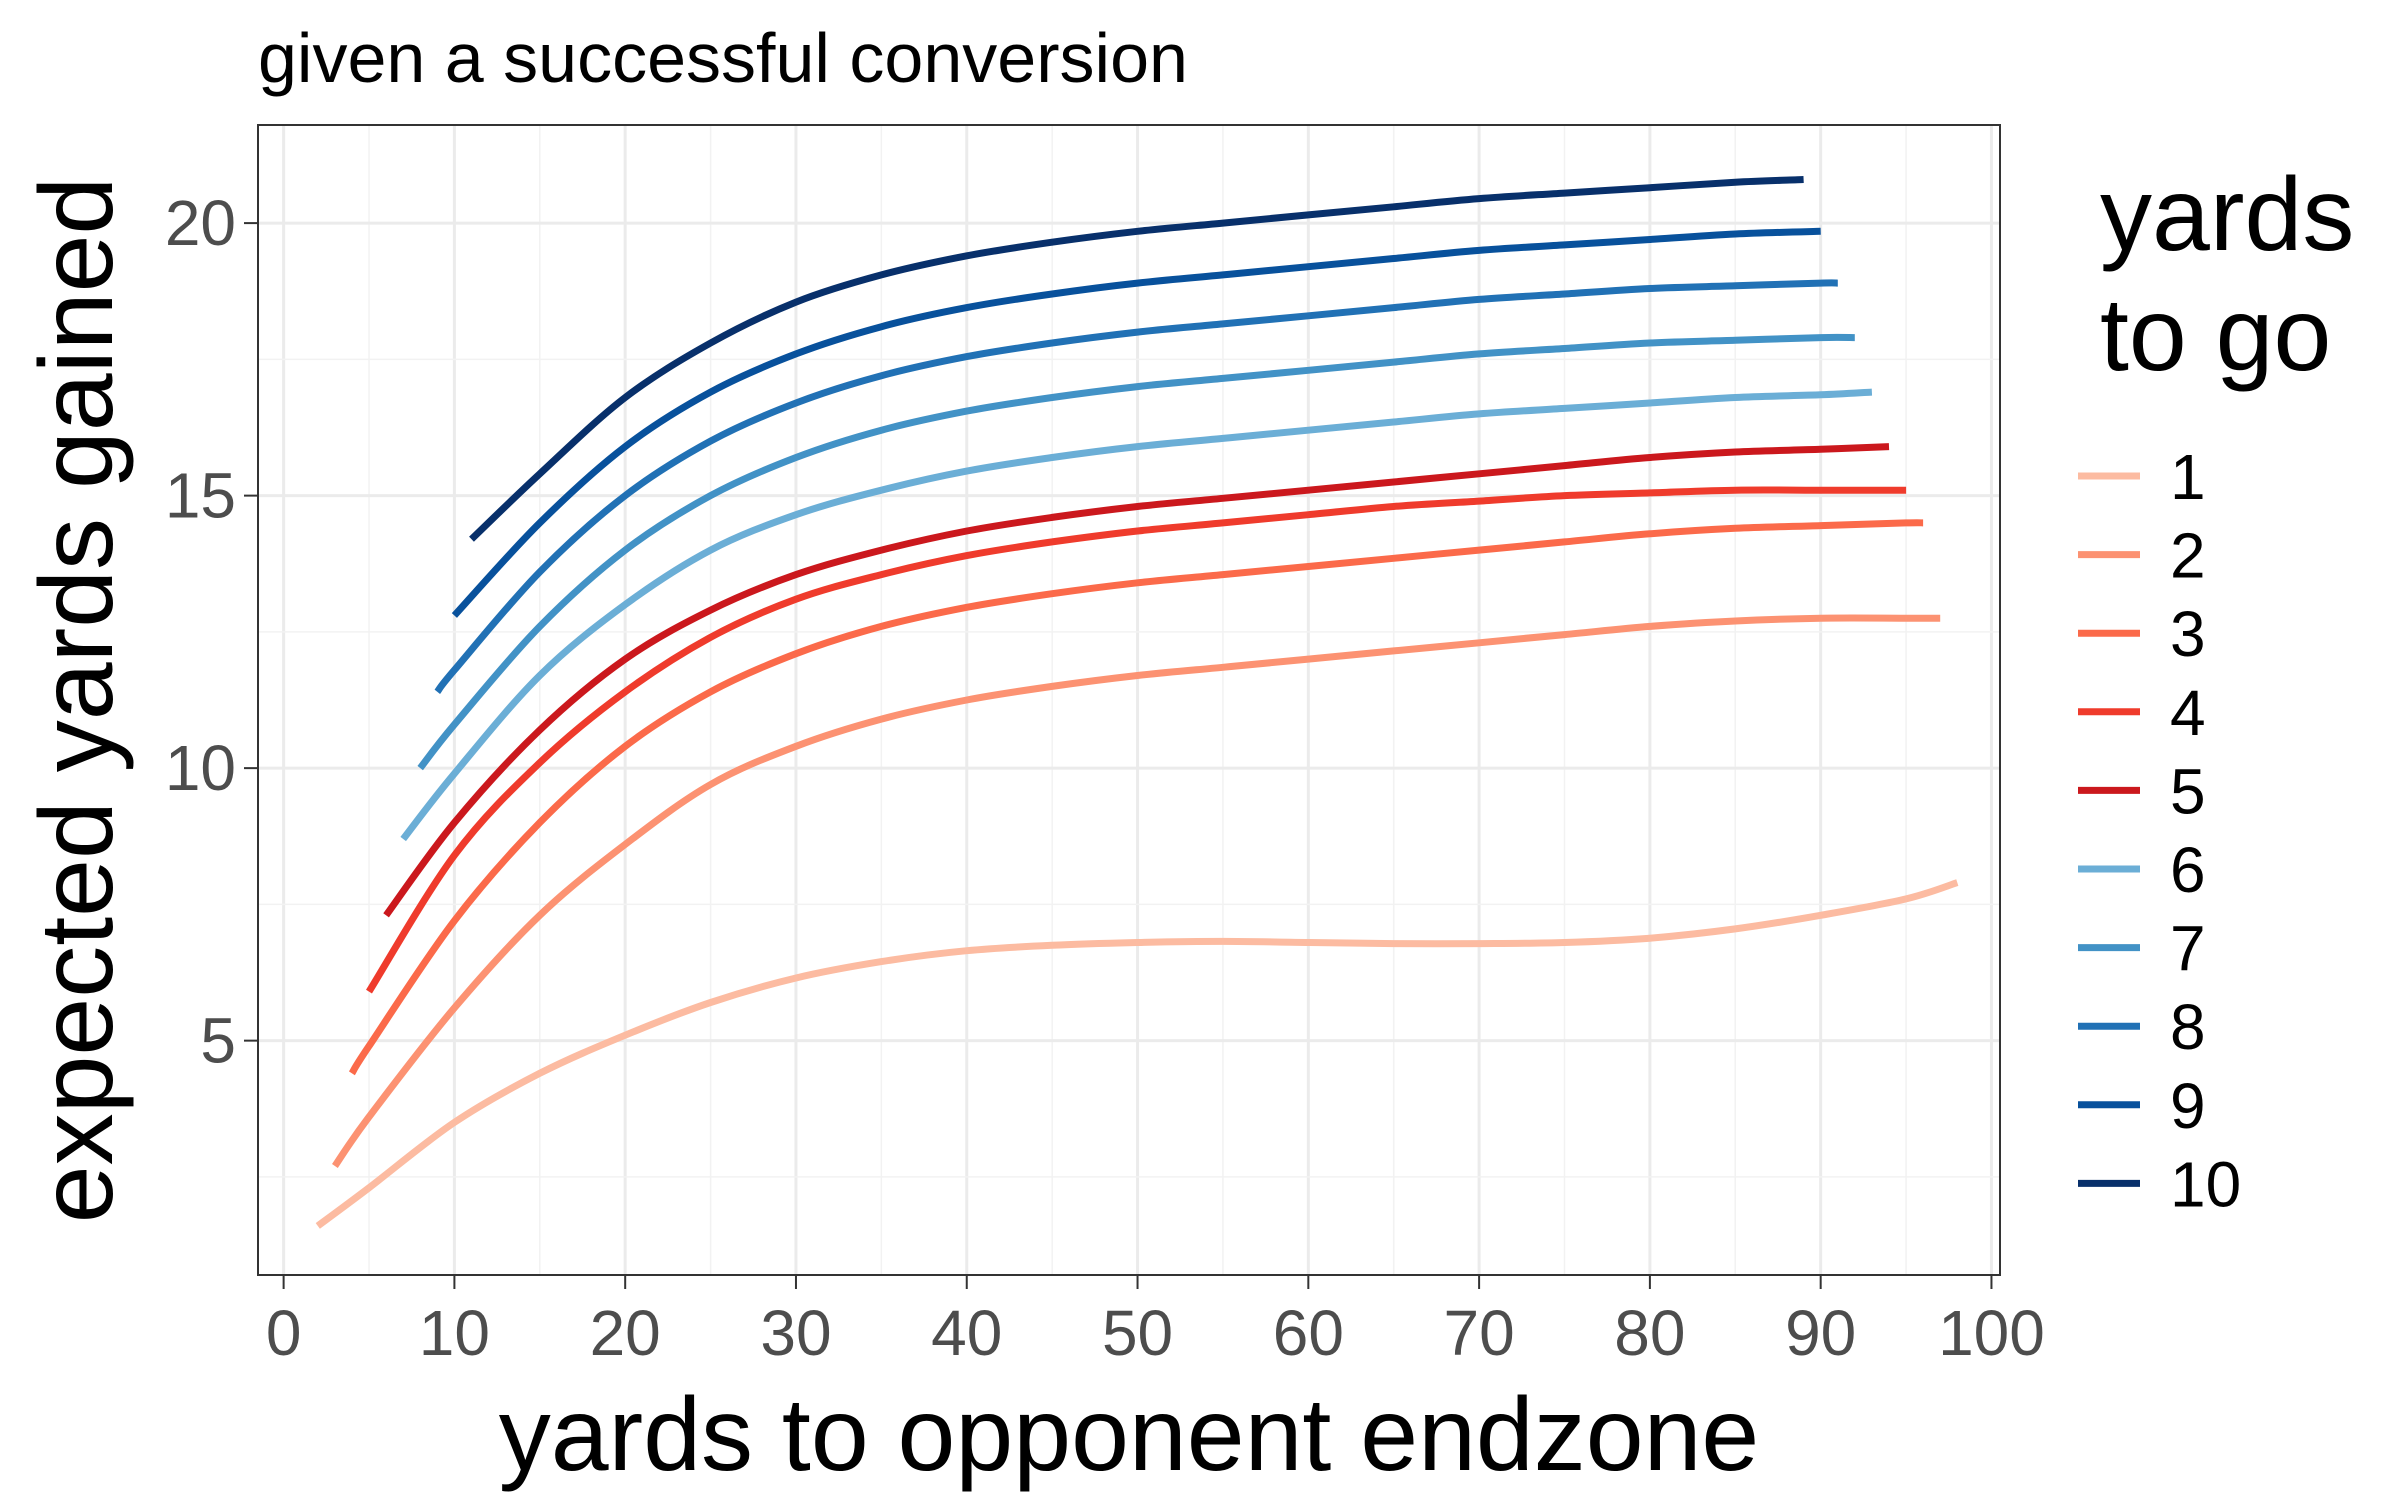 Image resolution: width=2400 pixels, height=1500 pixels. Describe the element at coordinates (454, 1333) in the screenshot. I see `x-tick-label: 10` at that location.